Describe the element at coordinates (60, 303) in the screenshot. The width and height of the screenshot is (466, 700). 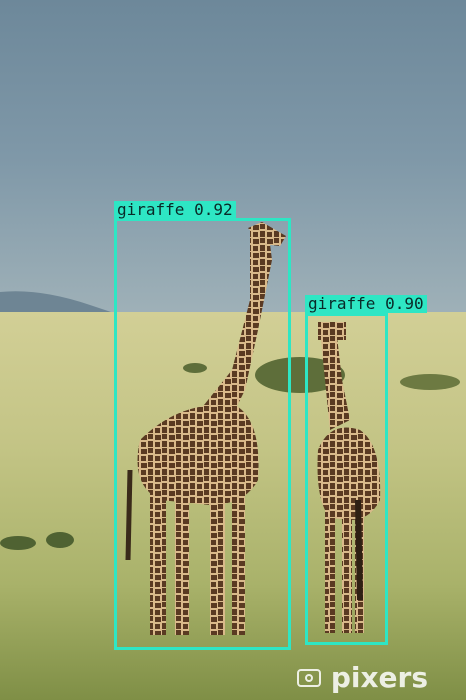
I see `distant-hills` at that location.